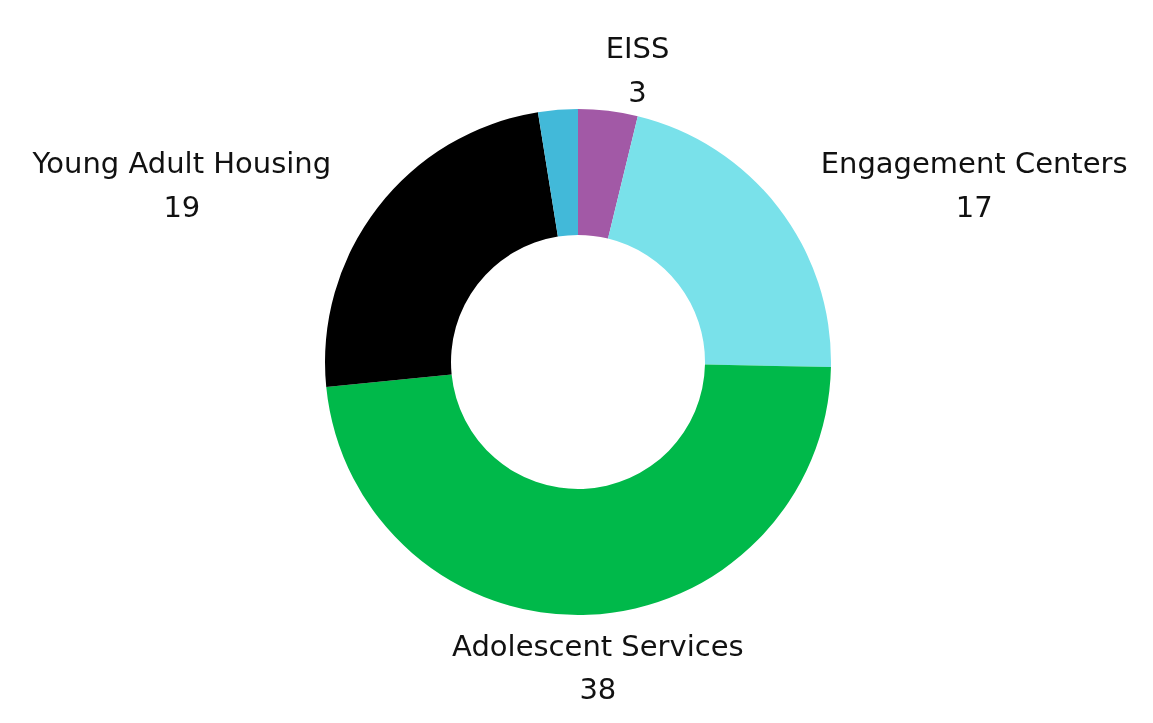  What do you see at coordinates (598, 645) in the screenshot?
I see `slice-label: Adolescent Services` at bounding box center [598, 645].